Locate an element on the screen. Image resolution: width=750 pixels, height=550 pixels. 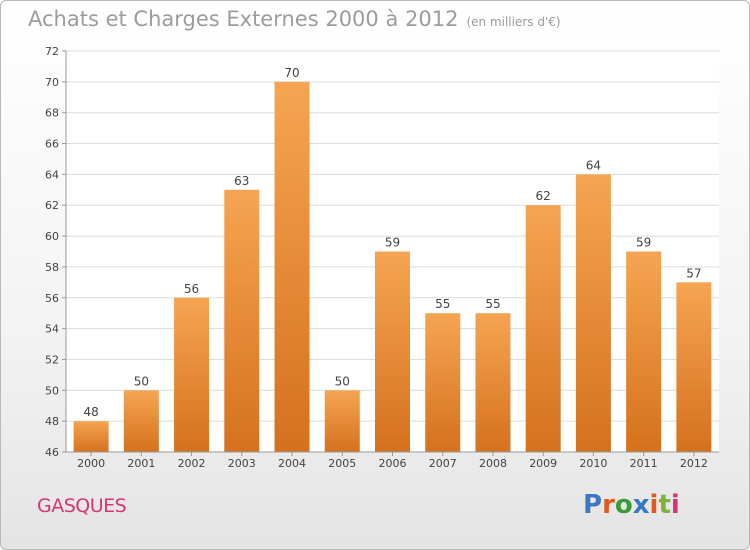
bar-value-label: 56 is located at coordinates (191, 289).